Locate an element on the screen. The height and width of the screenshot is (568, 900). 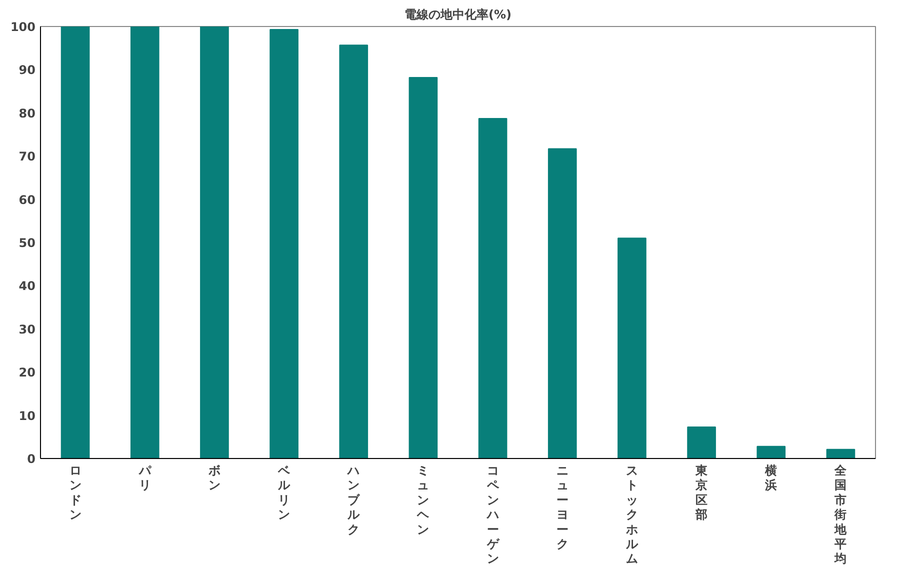
y-tick-label: 70 is located at coordinates (27, 157).